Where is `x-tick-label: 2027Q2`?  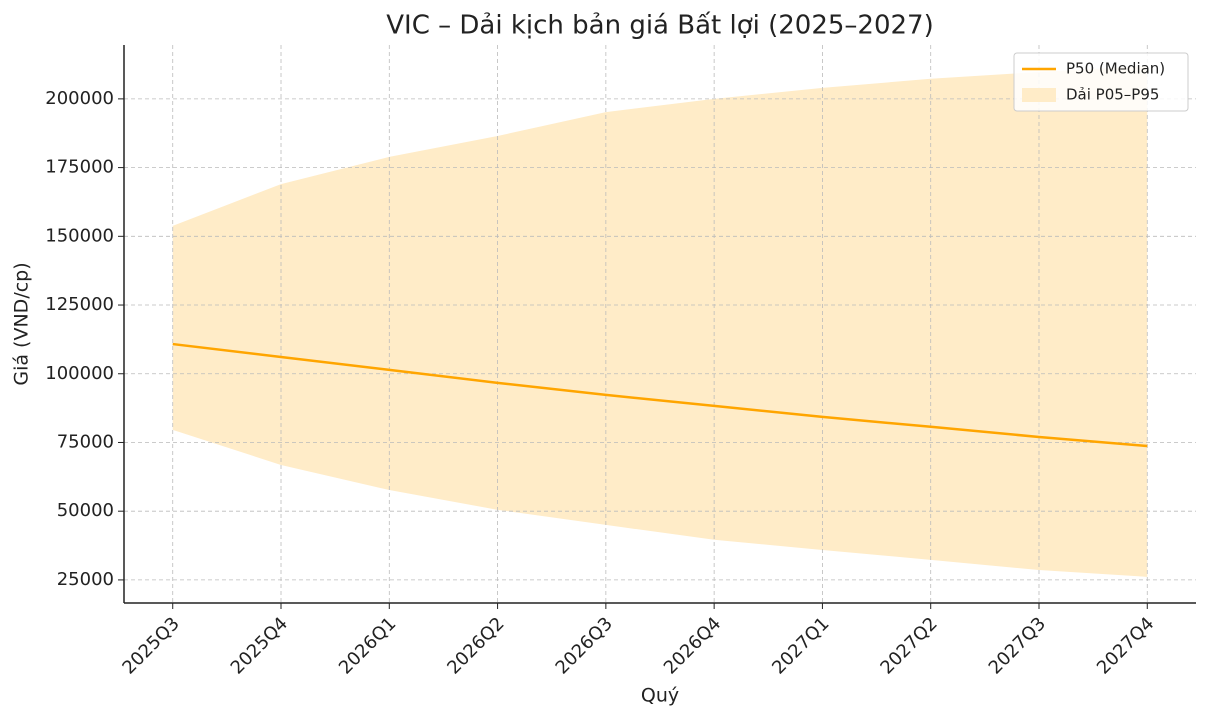
x-tick-label: 2027Q2 is located at coordinates (908, 645).